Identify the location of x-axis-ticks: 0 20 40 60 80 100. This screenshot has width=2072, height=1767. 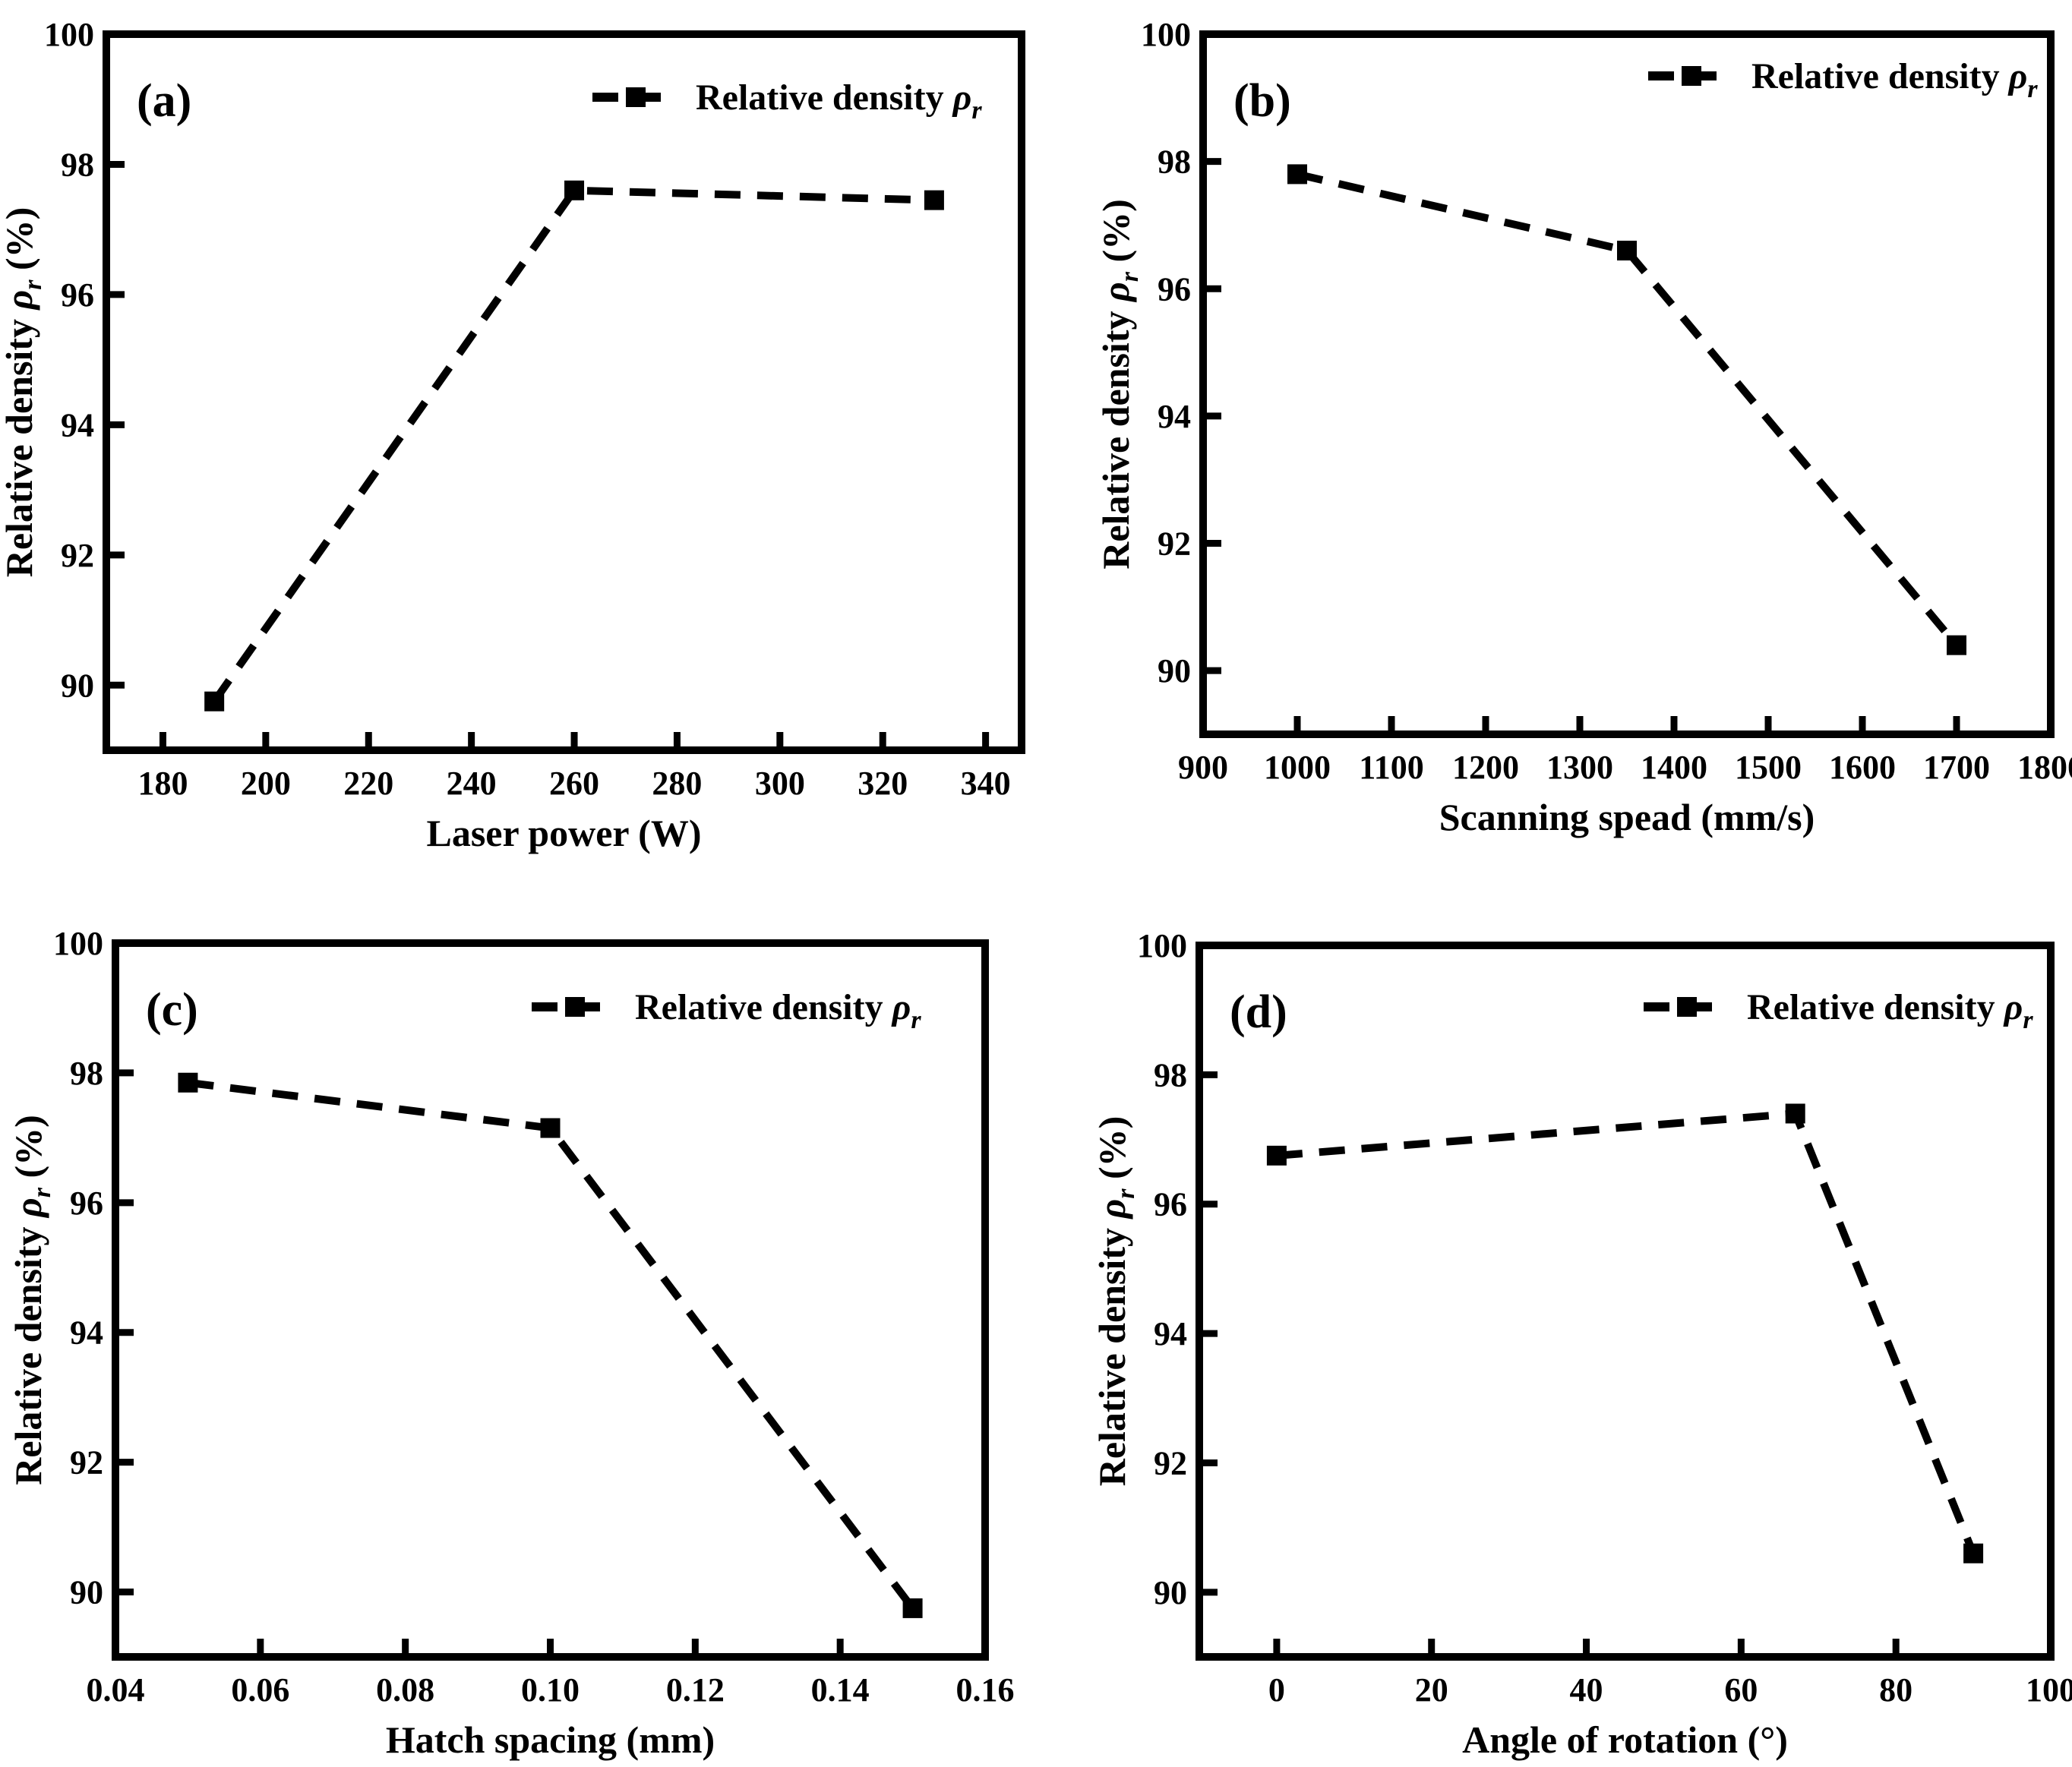
(1670, 1674).